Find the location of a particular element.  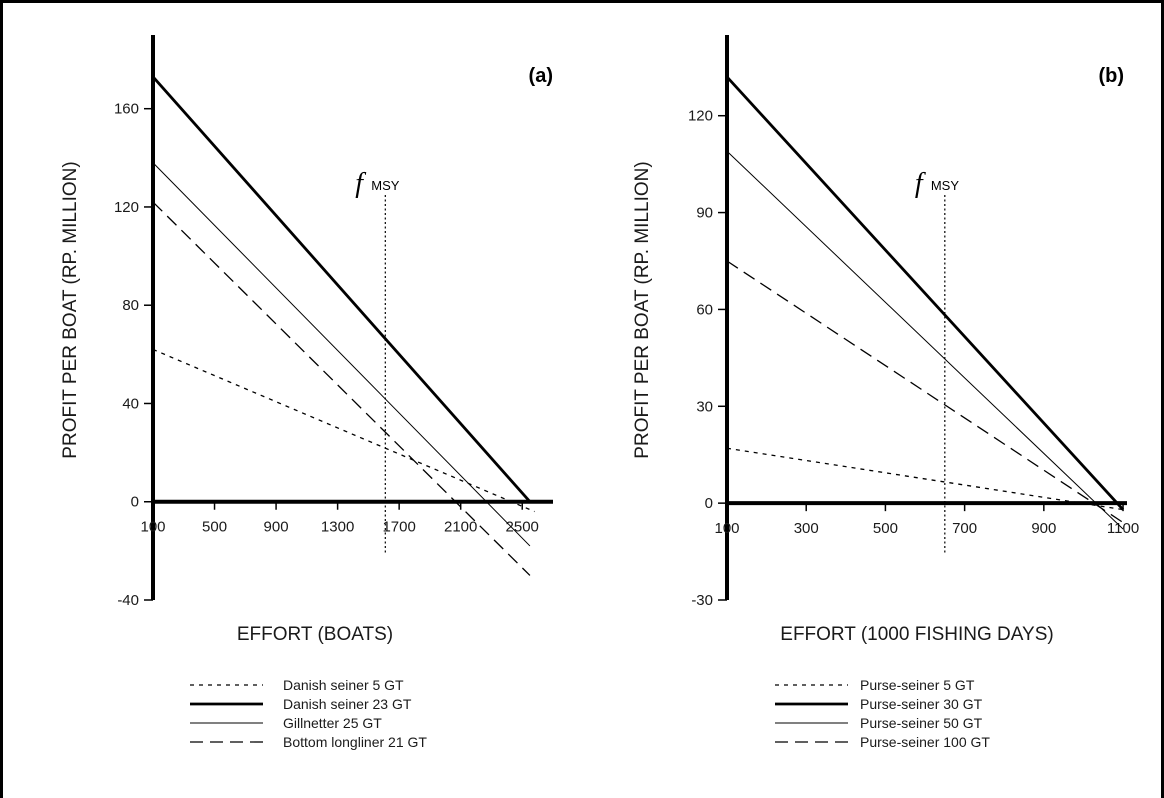

fmsy-label-a: f is located at coordinates (360, 183).